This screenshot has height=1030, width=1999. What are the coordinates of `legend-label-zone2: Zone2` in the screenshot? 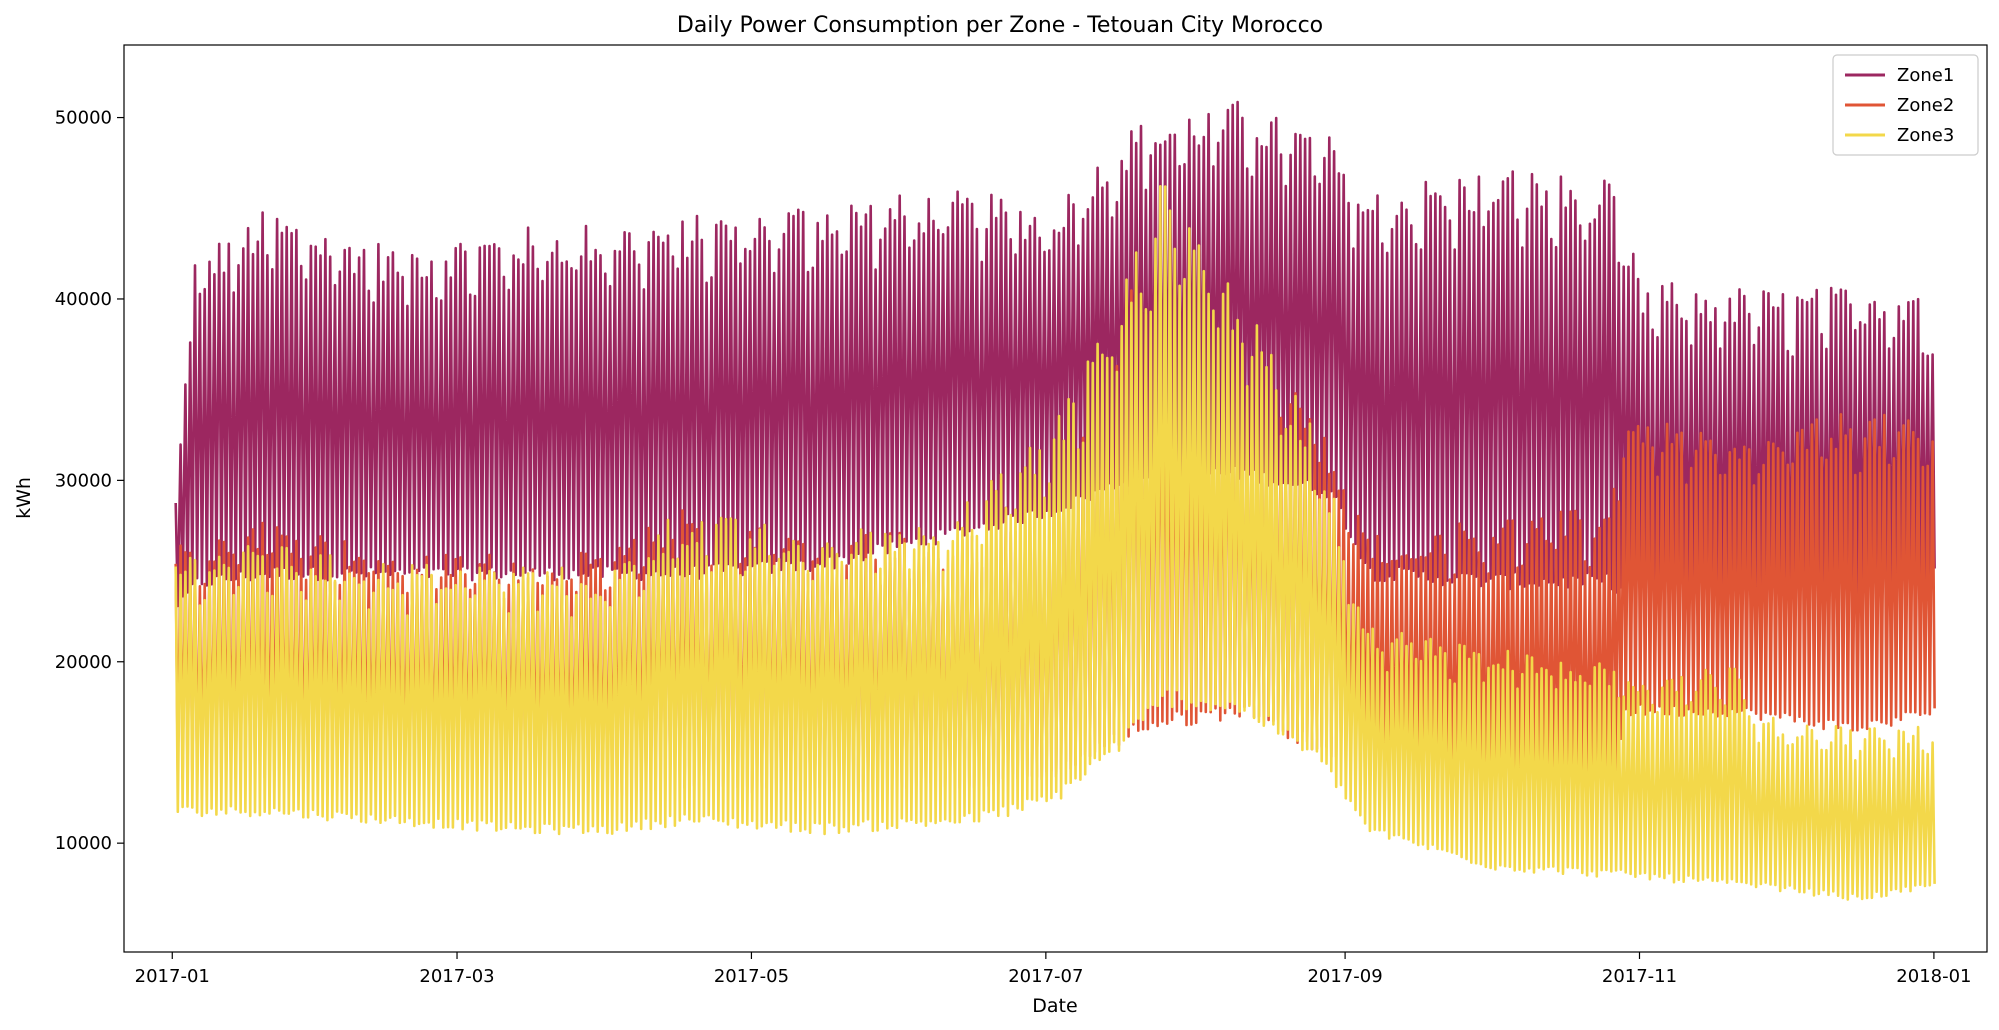 It's located at (1925, 105).